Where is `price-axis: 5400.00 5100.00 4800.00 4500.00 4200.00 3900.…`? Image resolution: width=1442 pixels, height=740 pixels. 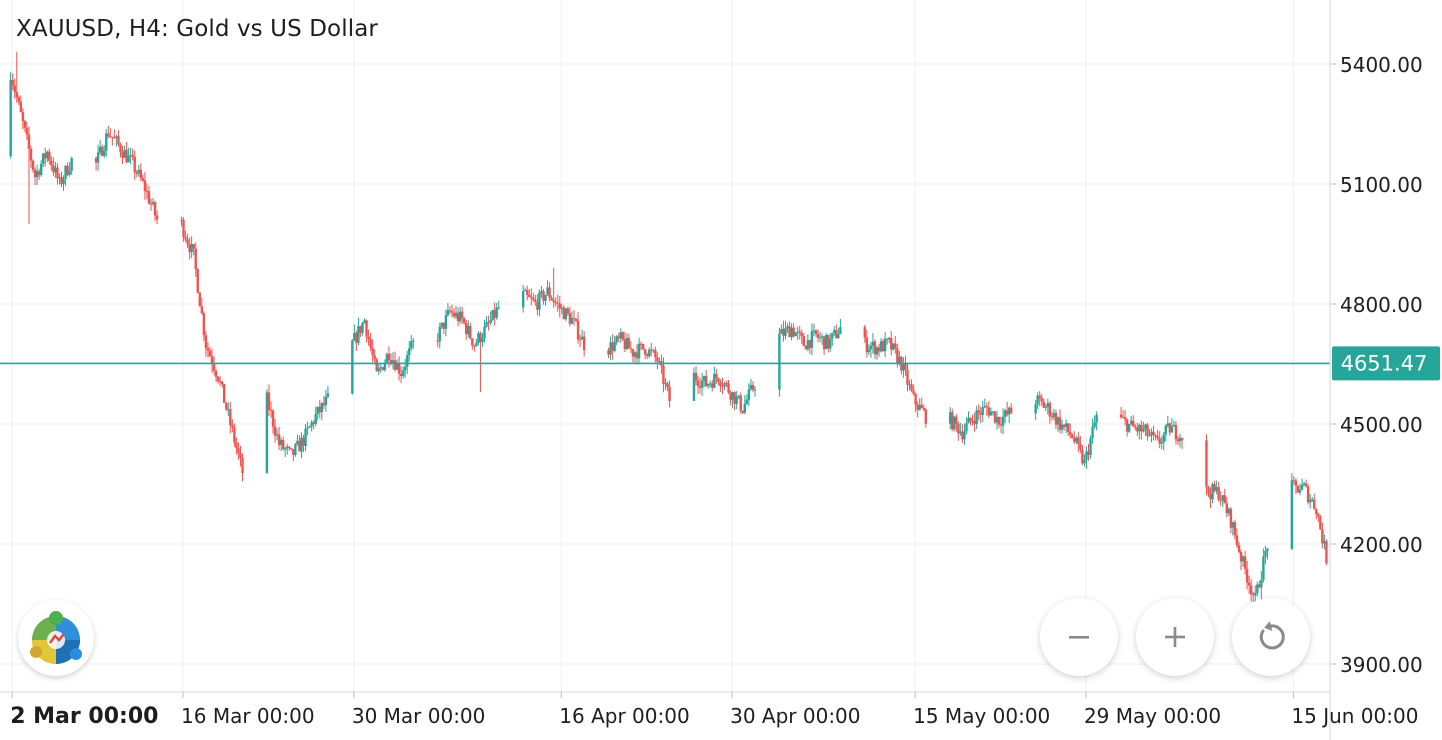 price-axis: 5400.00 5100.00 4800.00 4500.00 4200.00 3900.… is located at coordinates (1376, 365).